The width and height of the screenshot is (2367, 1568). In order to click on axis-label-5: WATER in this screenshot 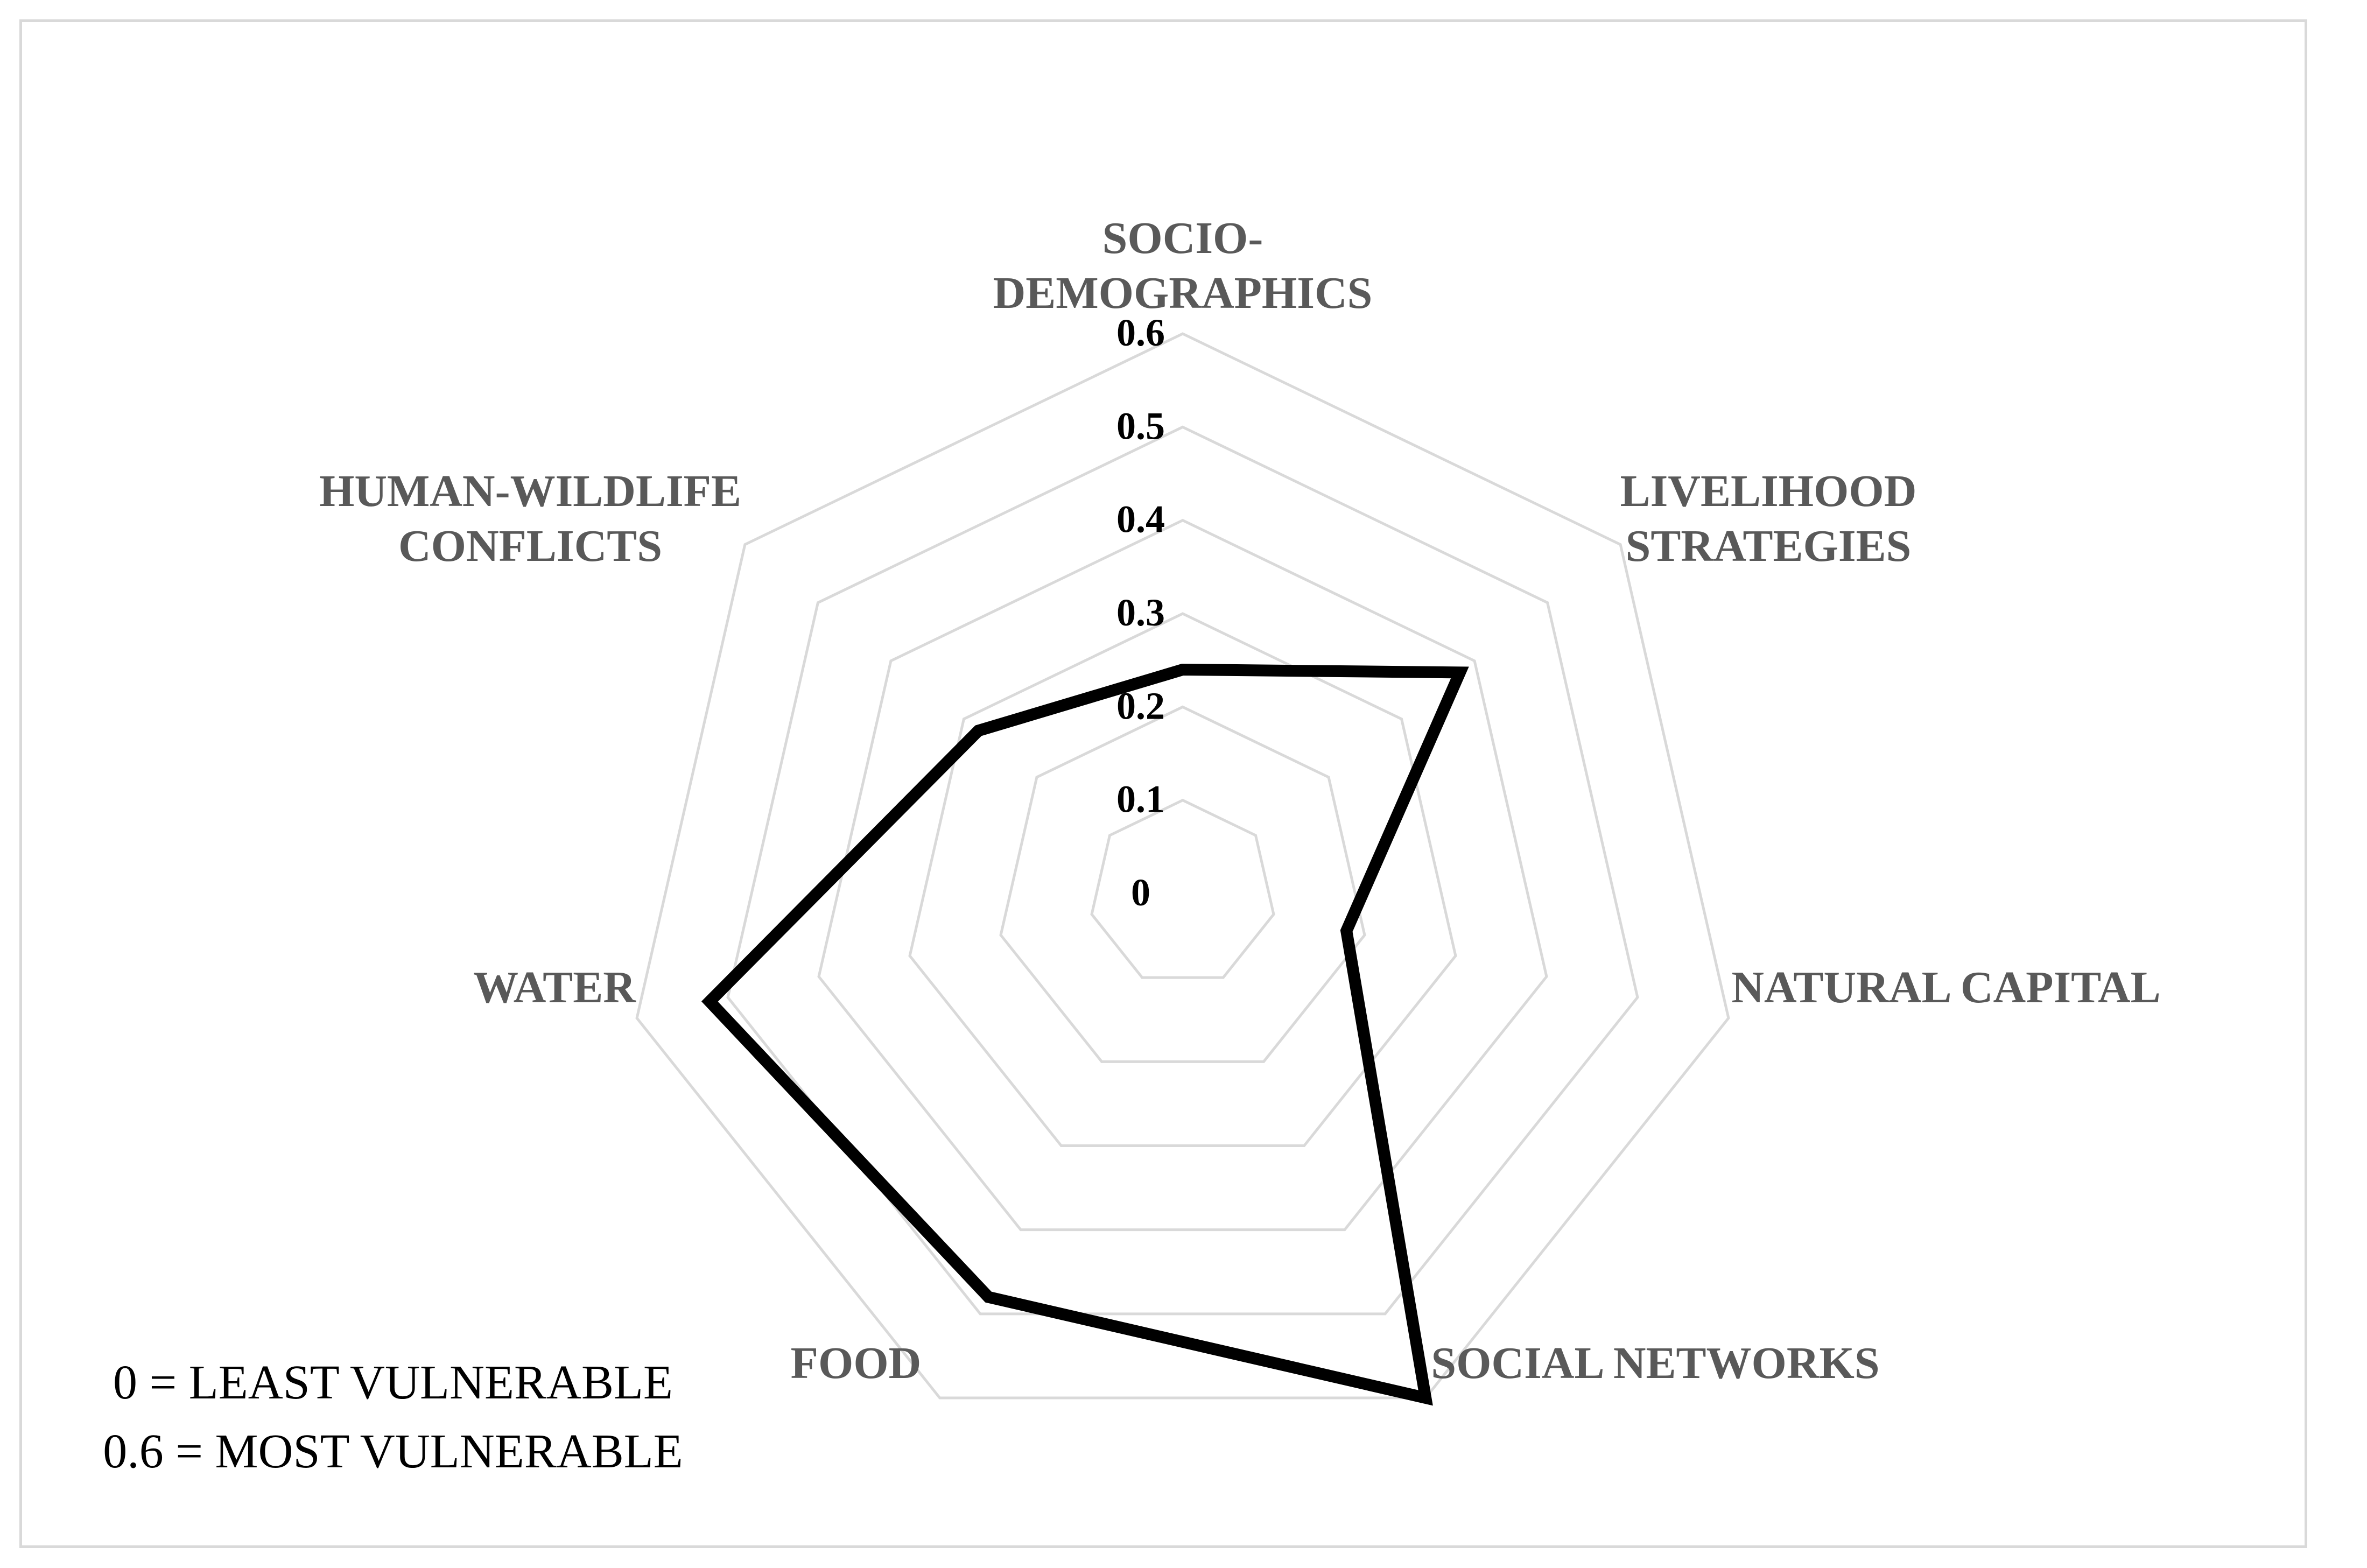, I will do `click(554, 987)`.